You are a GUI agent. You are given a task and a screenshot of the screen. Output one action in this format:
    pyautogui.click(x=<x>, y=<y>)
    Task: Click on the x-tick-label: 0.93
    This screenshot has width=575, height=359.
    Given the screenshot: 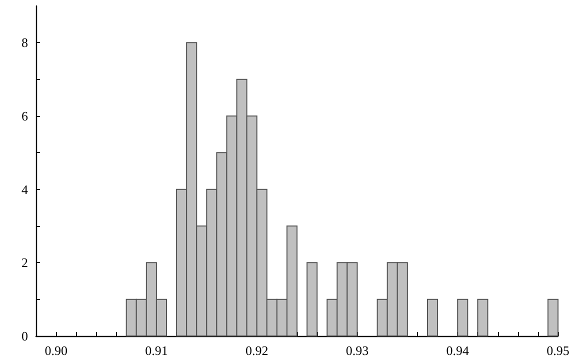 What is the action you would take?
    pyautogui.click(x=357, y=350)
    